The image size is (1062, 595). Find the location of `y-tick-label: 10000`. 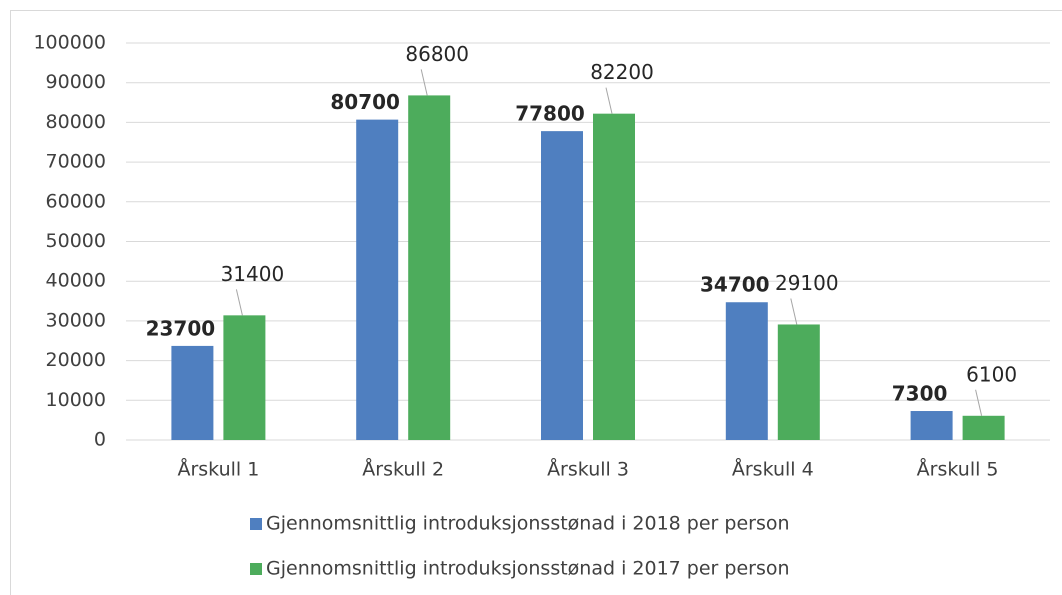

y-tick-label: 10000 is located at coordinates (76, 400).